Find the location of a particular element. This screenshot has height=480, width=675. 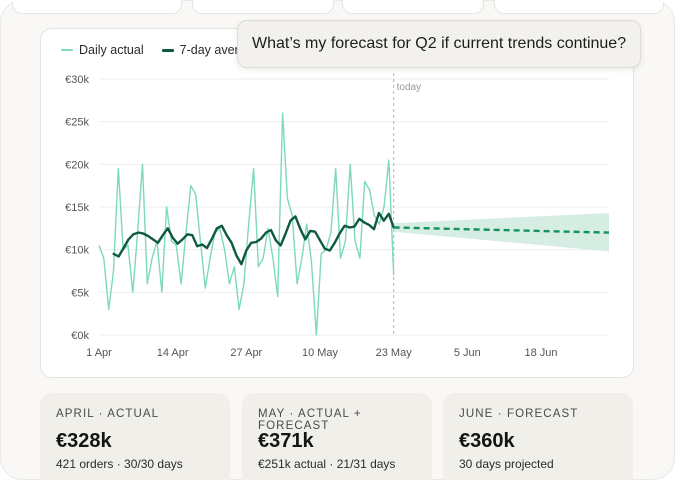

y-tick-label: €25k is located at coordinates (77, 123).